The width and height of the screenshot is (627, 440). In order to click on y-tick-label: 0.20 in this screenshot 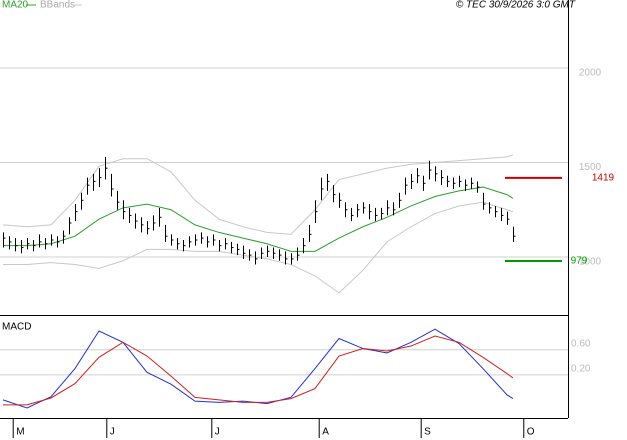, I will do `click(581, 368)`.